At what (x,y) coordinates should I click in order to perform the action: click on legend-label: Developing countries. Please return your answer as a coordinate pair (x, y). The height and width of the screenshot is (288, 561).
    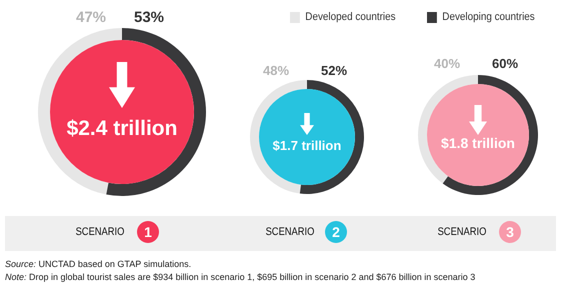
    Looking at the image, I should click on (489, 17).